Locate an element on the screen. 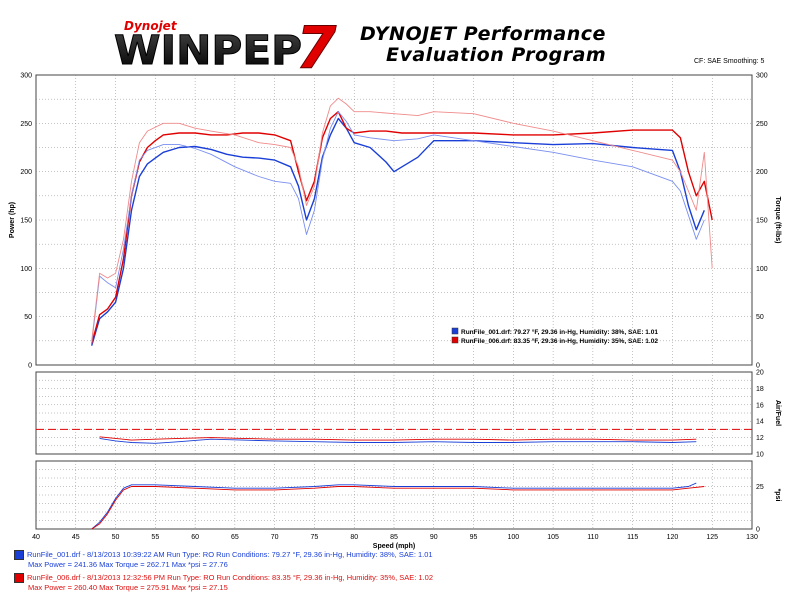 This screenshot has height=598, width=792. program-title: DYNOJET Performance Evaluation Program is located at coordinates (483, 45).